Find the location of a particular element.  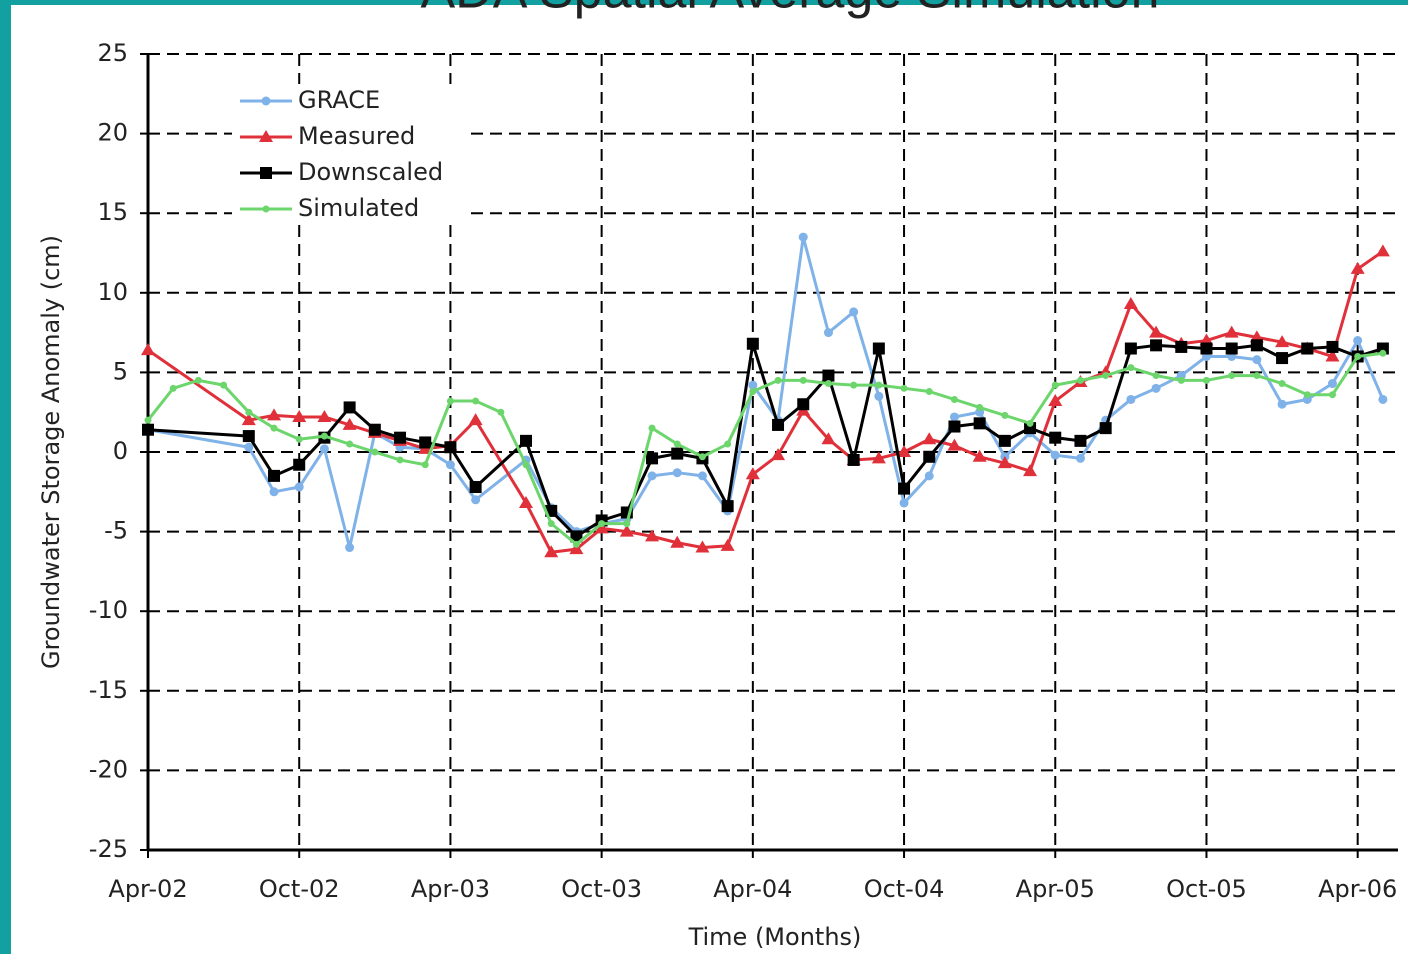

y-tick-label: 20 is located at coordinates (112, 133).